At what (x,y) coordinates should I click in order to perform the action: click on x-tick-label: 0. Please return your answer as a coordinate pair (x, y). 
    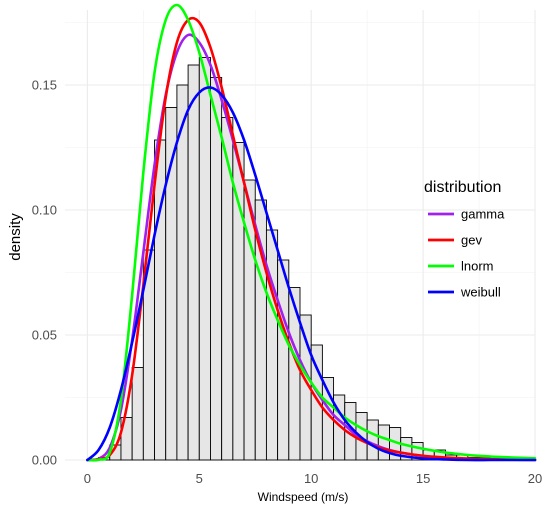
    Looking at the image, I should click on (87, 478).